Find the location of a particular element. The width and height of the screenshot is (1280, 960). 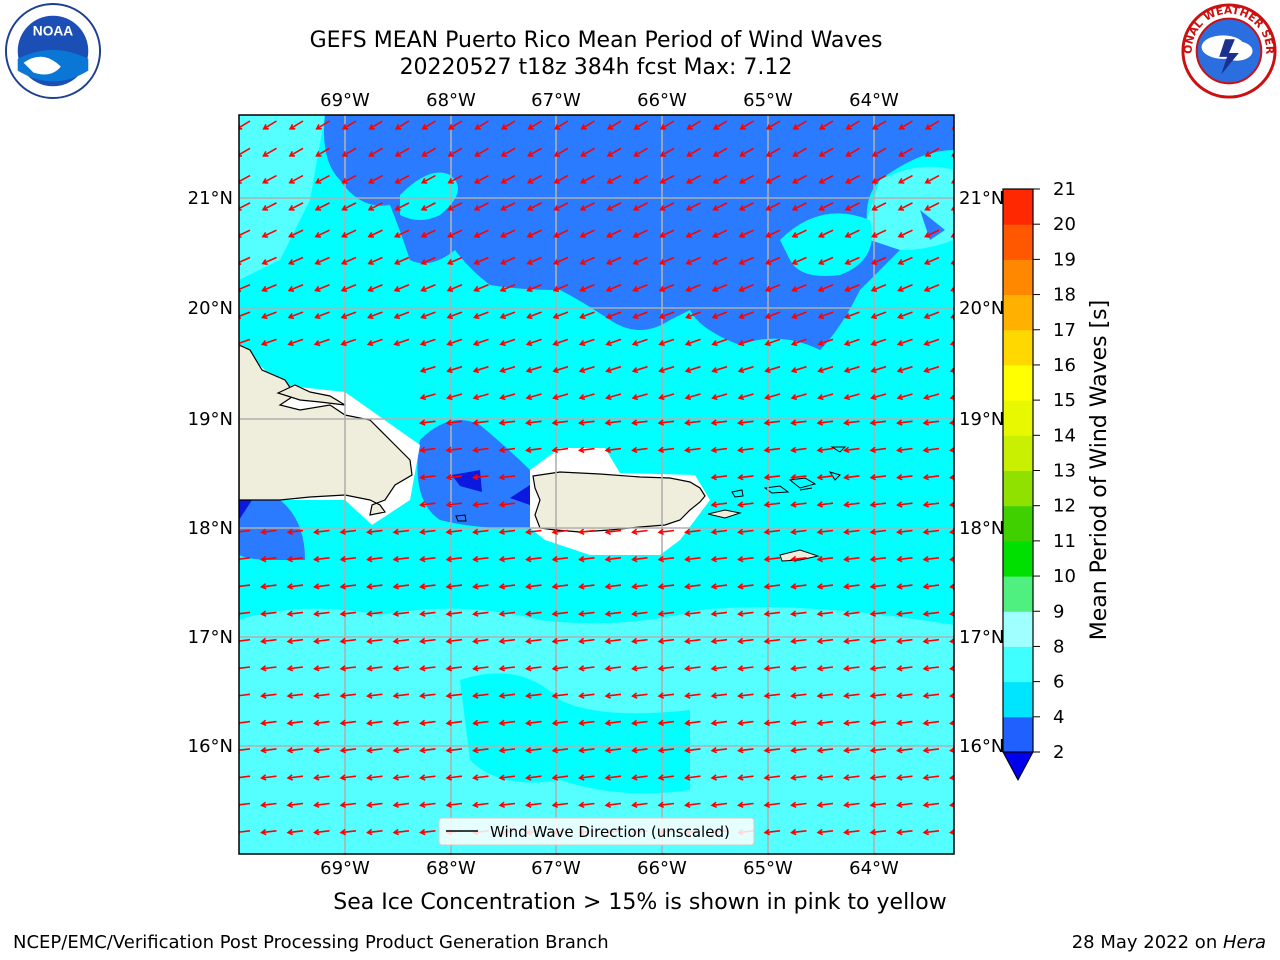

footer-date: 28 May 2022 on Hera is located at coordinates (1169, 942).